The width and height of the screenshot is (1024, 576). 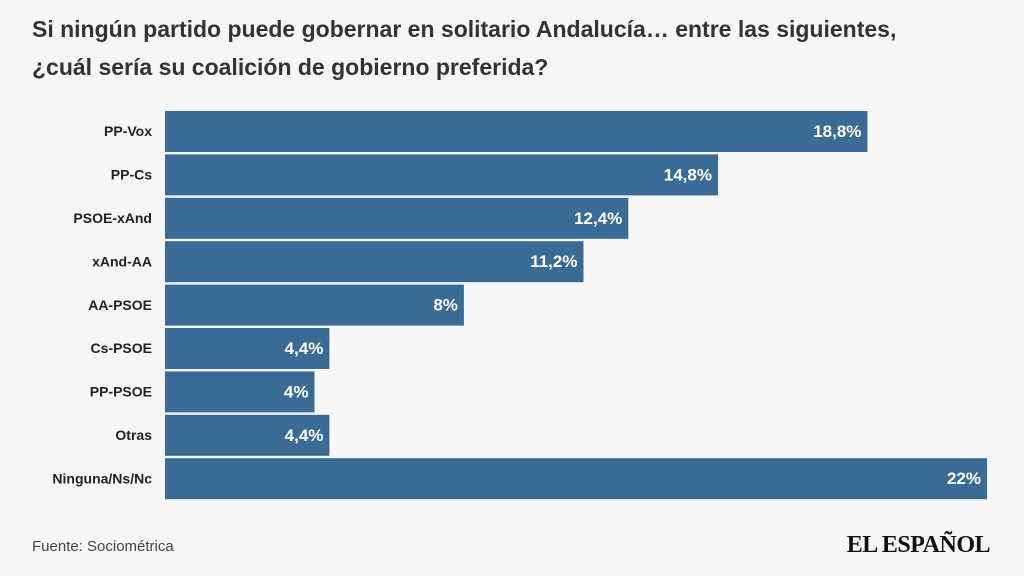 What do you see at coordinates (688, 174) in the screenshot?
I see `value-label: 14,8%` at bounding box center [688, 174].